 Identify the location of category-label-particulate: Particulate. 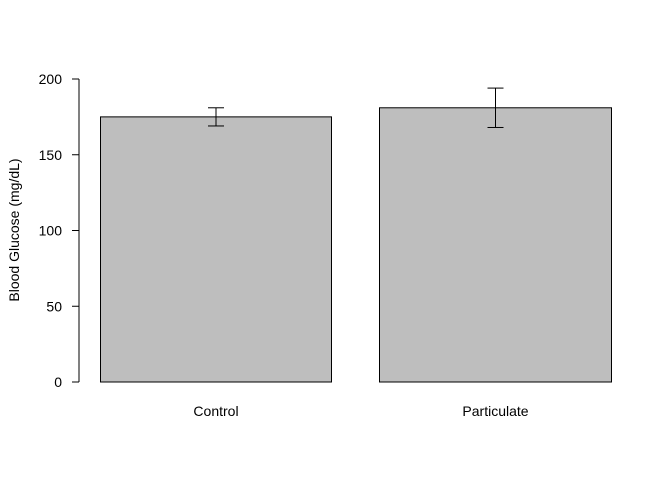
(495, 411).